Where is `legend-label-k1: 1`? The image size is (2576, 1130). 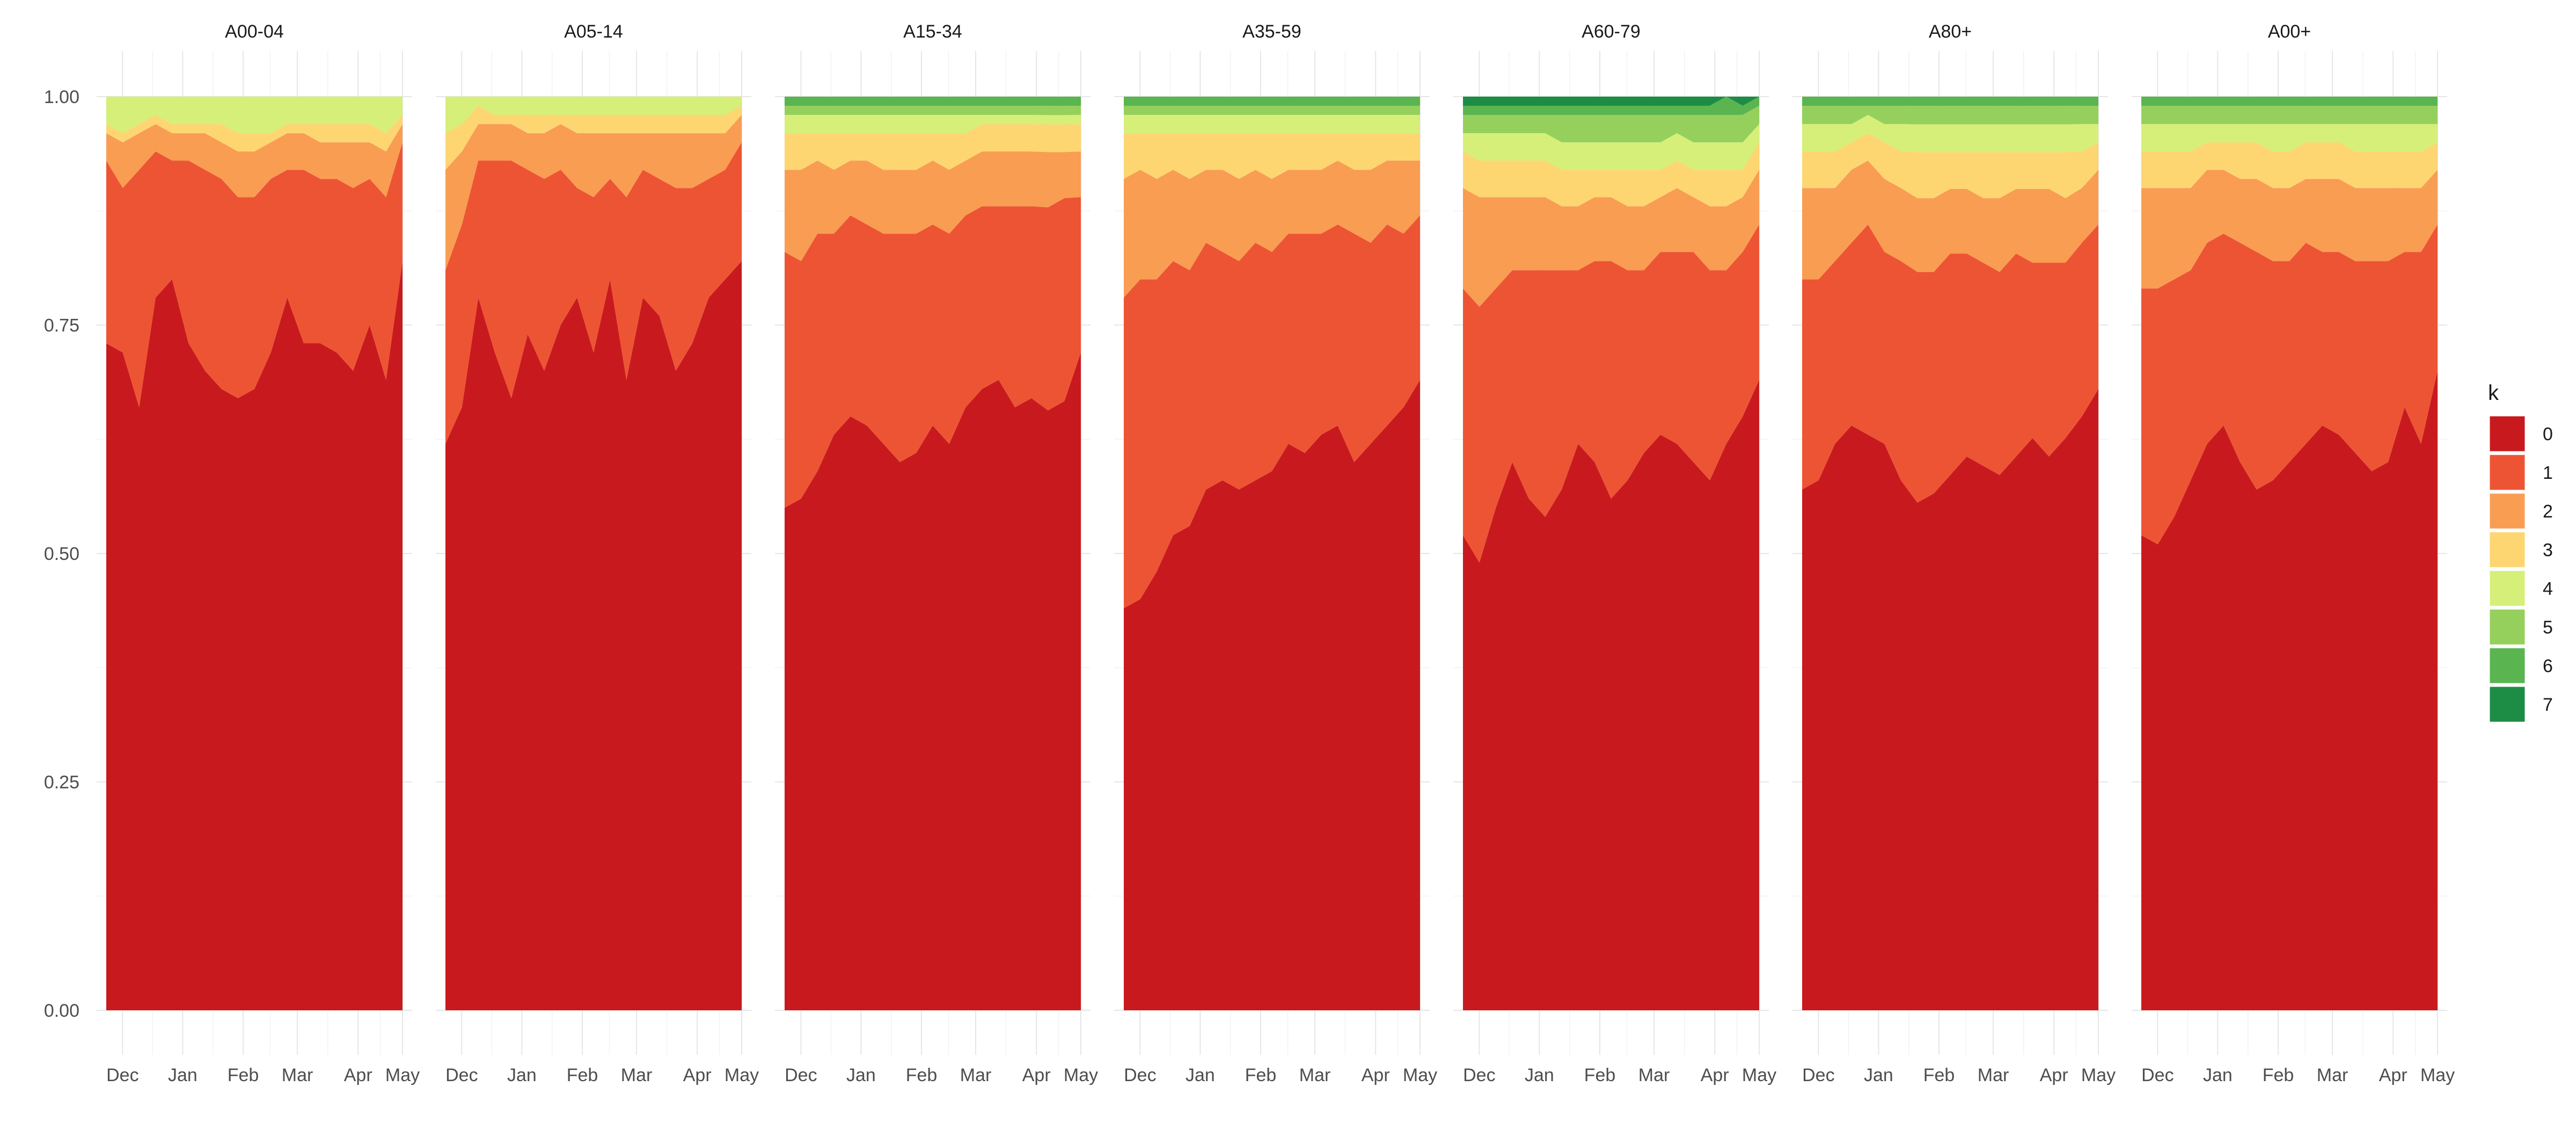
legend-label-k1: 1 is located at coordinates (2548, 473).